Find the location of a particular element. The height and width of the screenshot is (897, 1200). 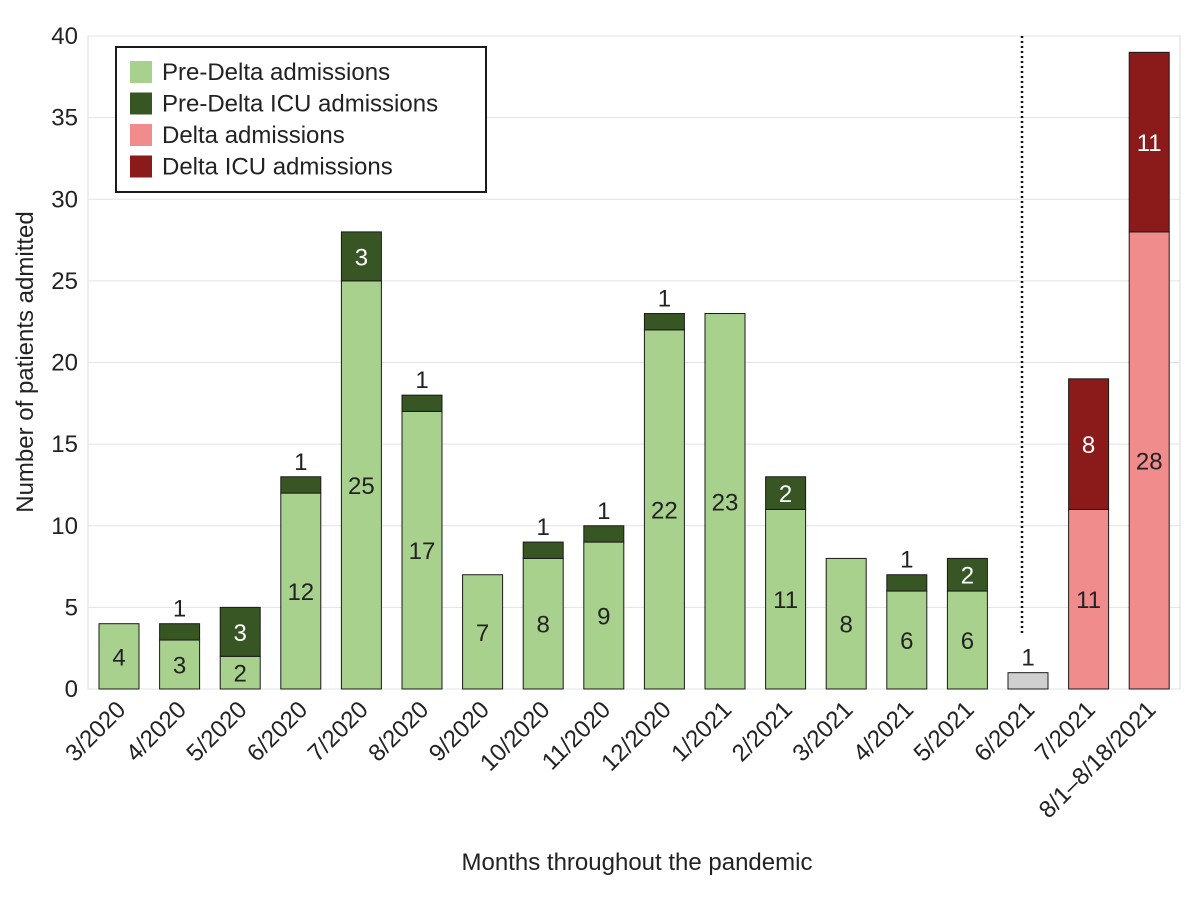

y-tick-label: 35 is located at coordinates (64, 118).